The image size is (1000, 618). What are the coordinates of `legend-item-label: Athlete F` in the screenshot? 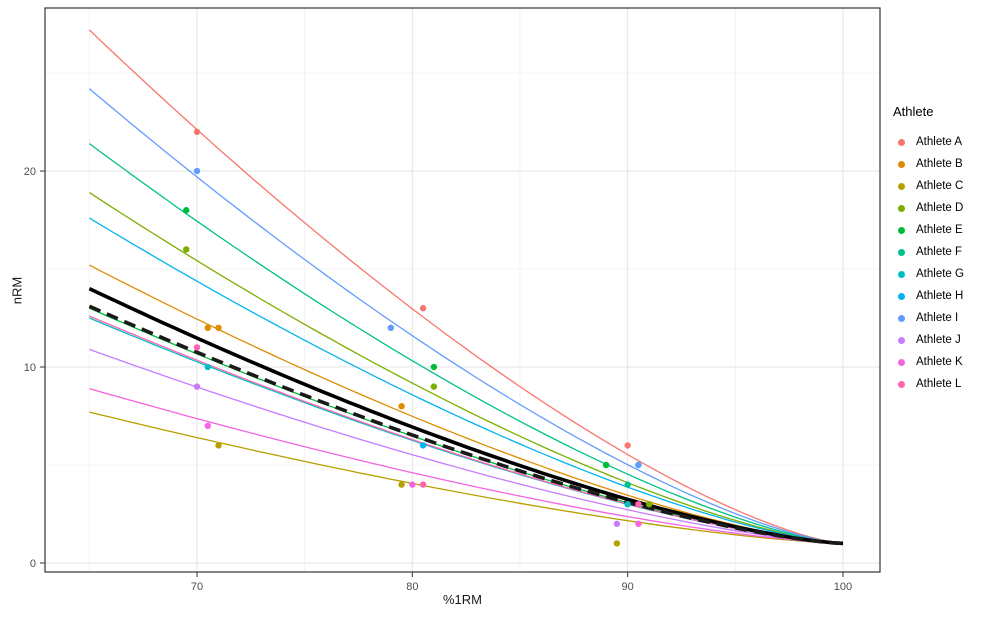 It's located at (939, 252).